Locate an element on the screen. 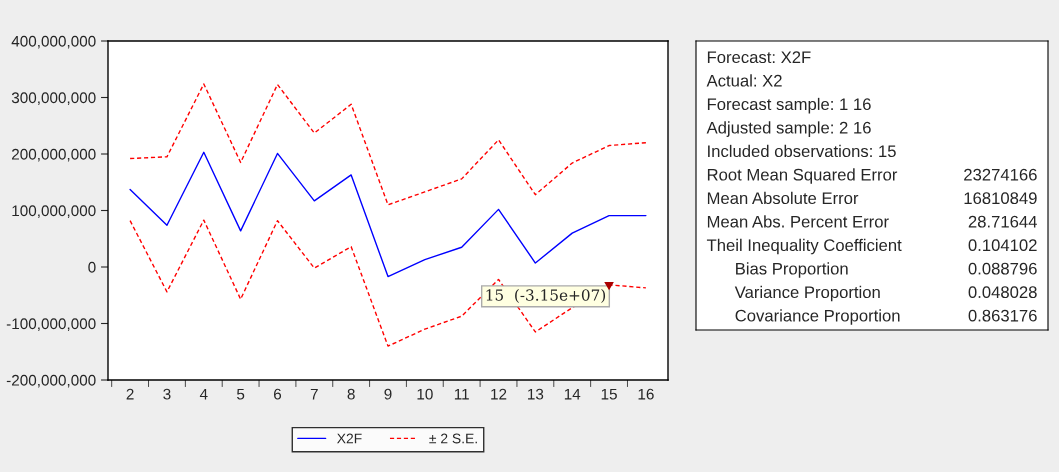 This screenshot has height=472, width=1059. x-tick-label: 10 is located at coordinates (425, 394).